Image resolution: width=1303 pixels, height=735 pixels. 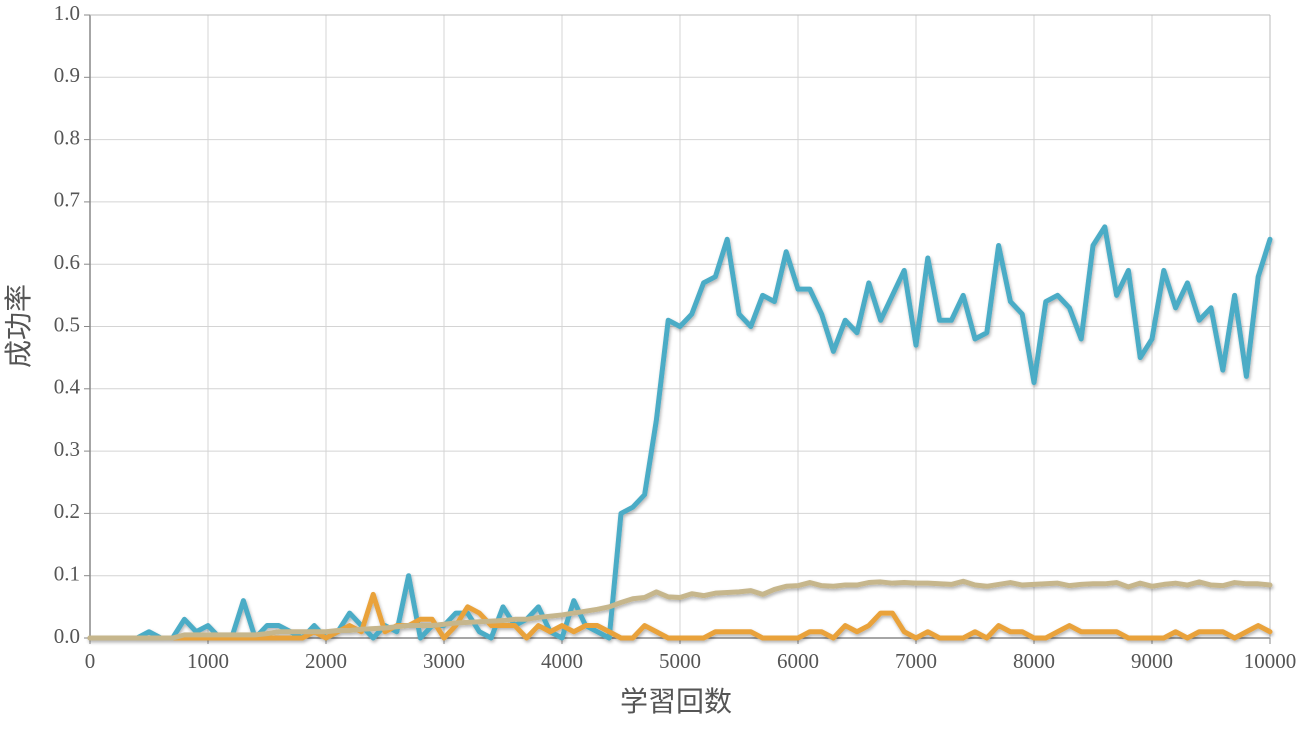 I want to click on x-tick-label: 7000, so click(x=916, y=661).